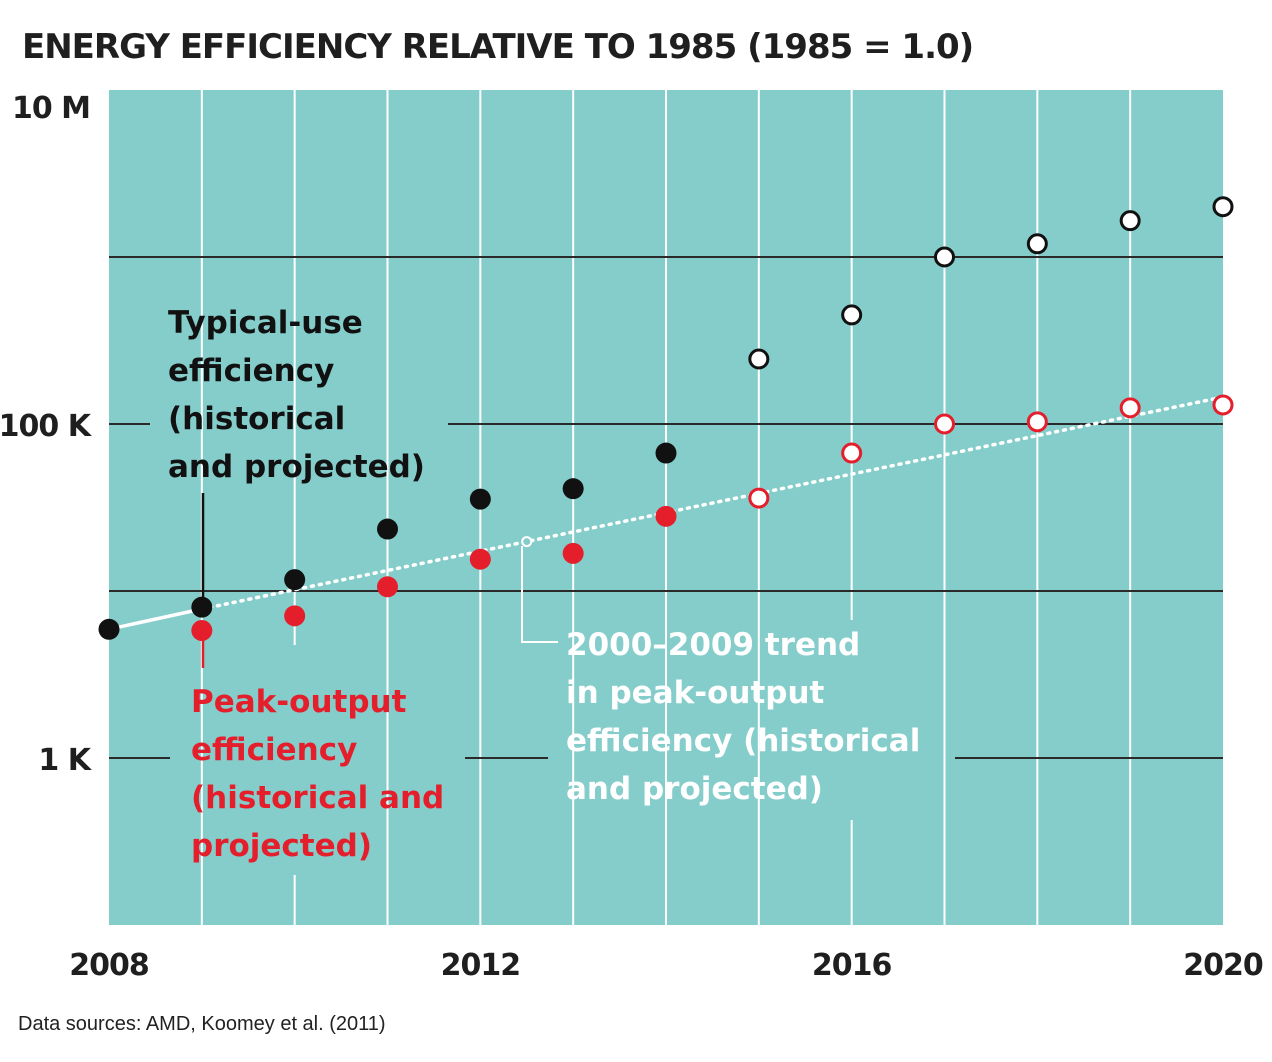 The height and width of the screenshot is (1062, 1272). Describe the element at coordinates (539, 594) in the screenshot. I see `trend-leader-line` at that location.